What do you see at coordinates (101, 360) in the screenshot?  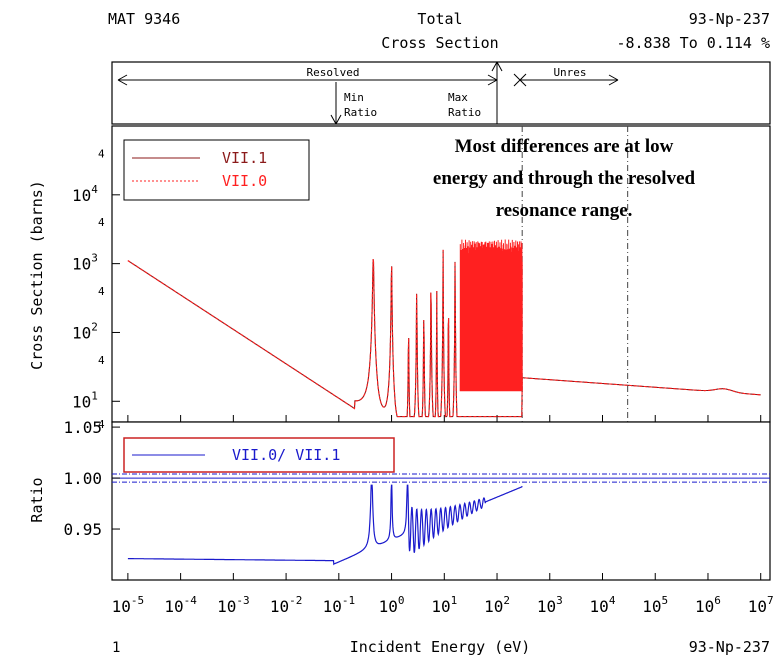 I see `y-minor-label-top-0: 4` at bounding box center [101, 360].